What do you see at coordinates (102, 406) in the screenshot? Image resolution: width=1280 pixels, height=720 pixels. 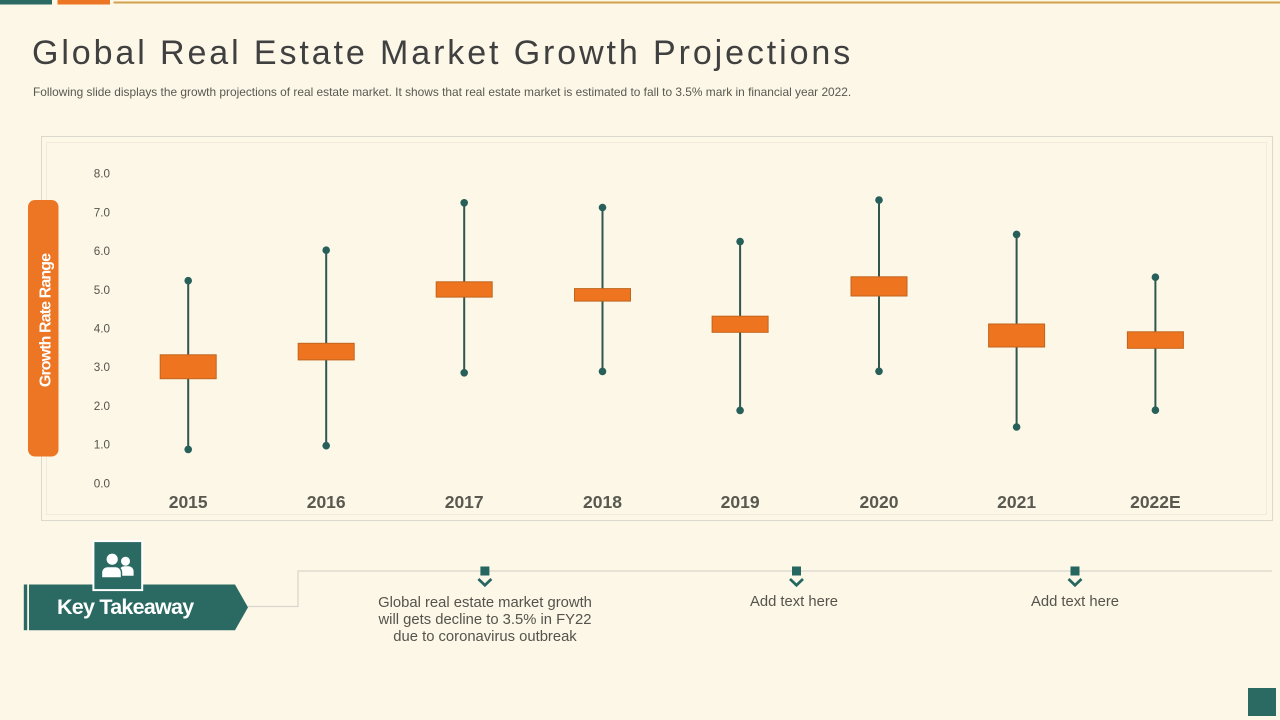 I see `svg-text: 2.0` at bounding box center [102, 406].